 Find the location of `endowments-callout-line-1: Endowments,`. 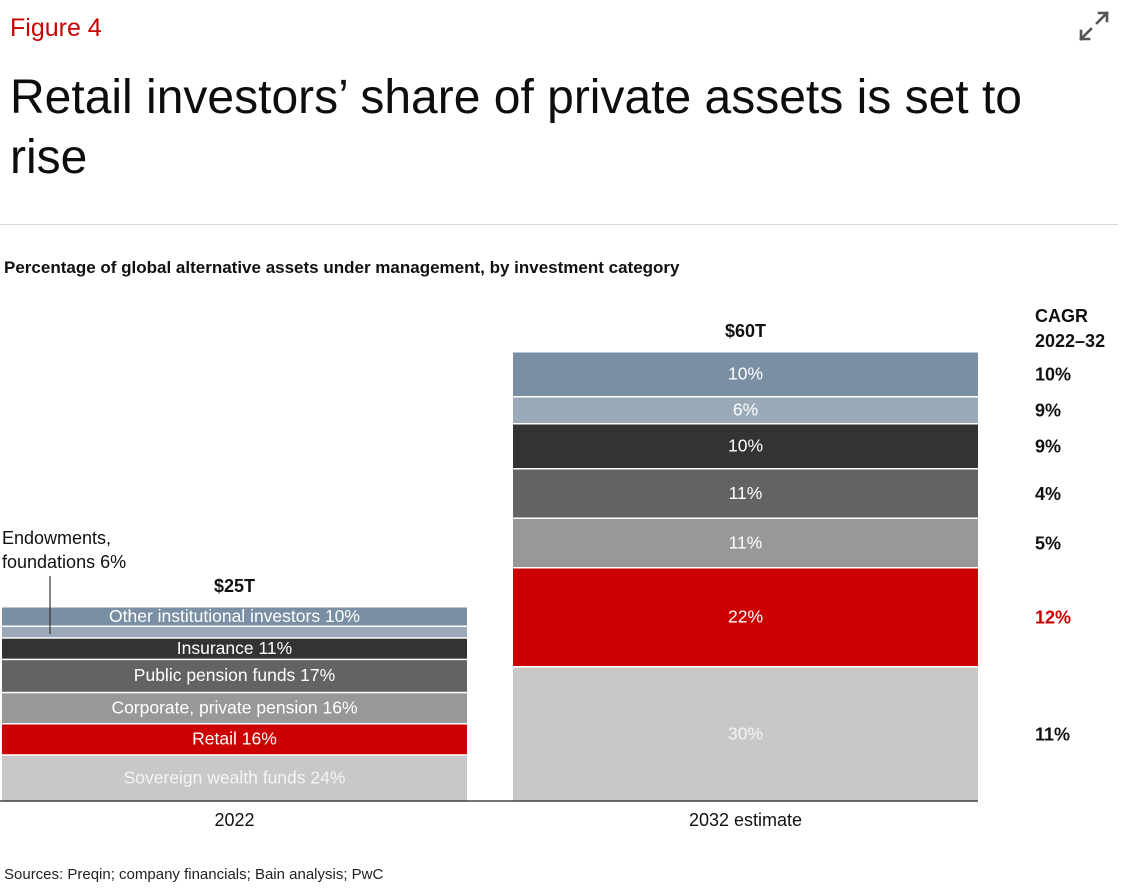

endowments-callout-line-1: Endowments, is located at coordinates (56, 538).